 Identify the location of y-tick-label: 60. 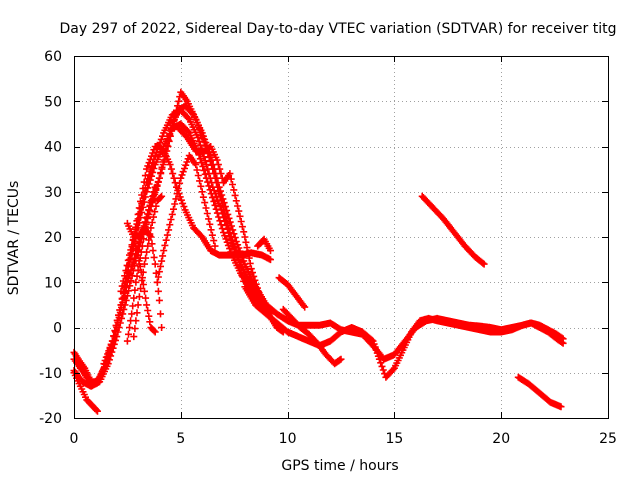
(53, 57).